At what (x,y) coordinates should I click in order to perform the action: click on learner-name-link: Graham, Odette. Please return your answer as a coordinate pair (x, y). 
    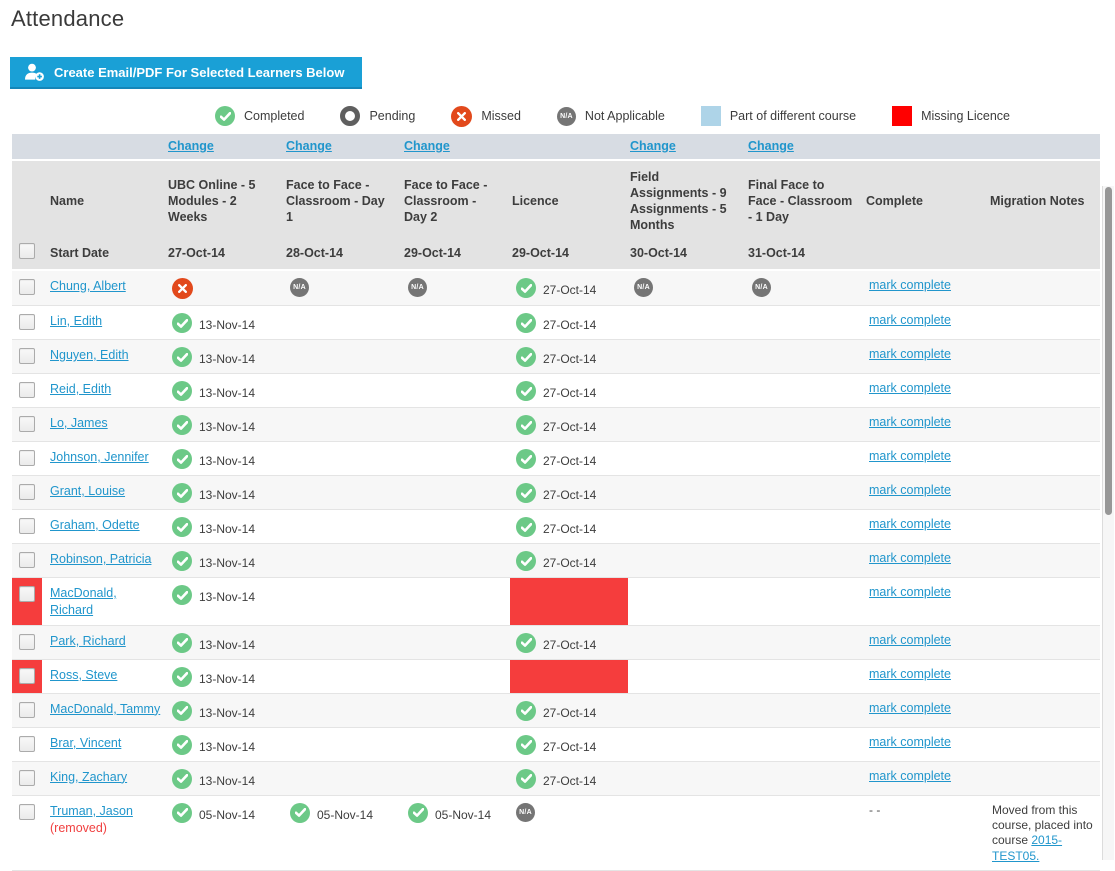
    Looking at the image, I should click on (95, 525).